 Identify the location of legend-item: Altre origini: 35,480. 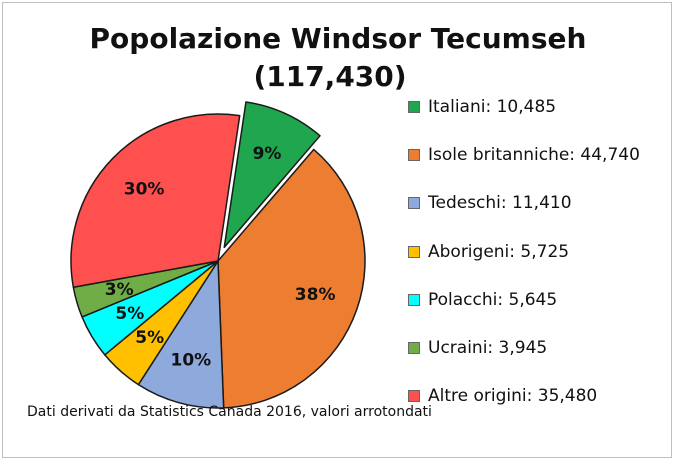
(524, 396).